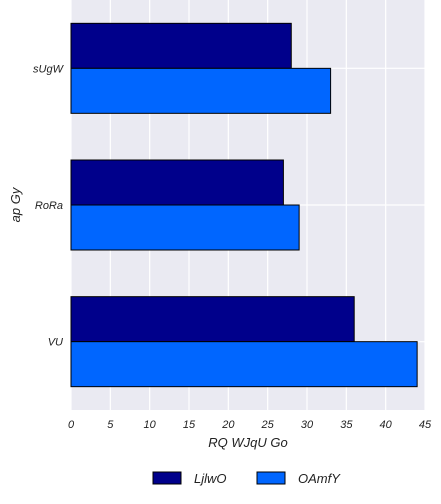  I want to click on y-tick-label: sUgW, so click(49, 69).